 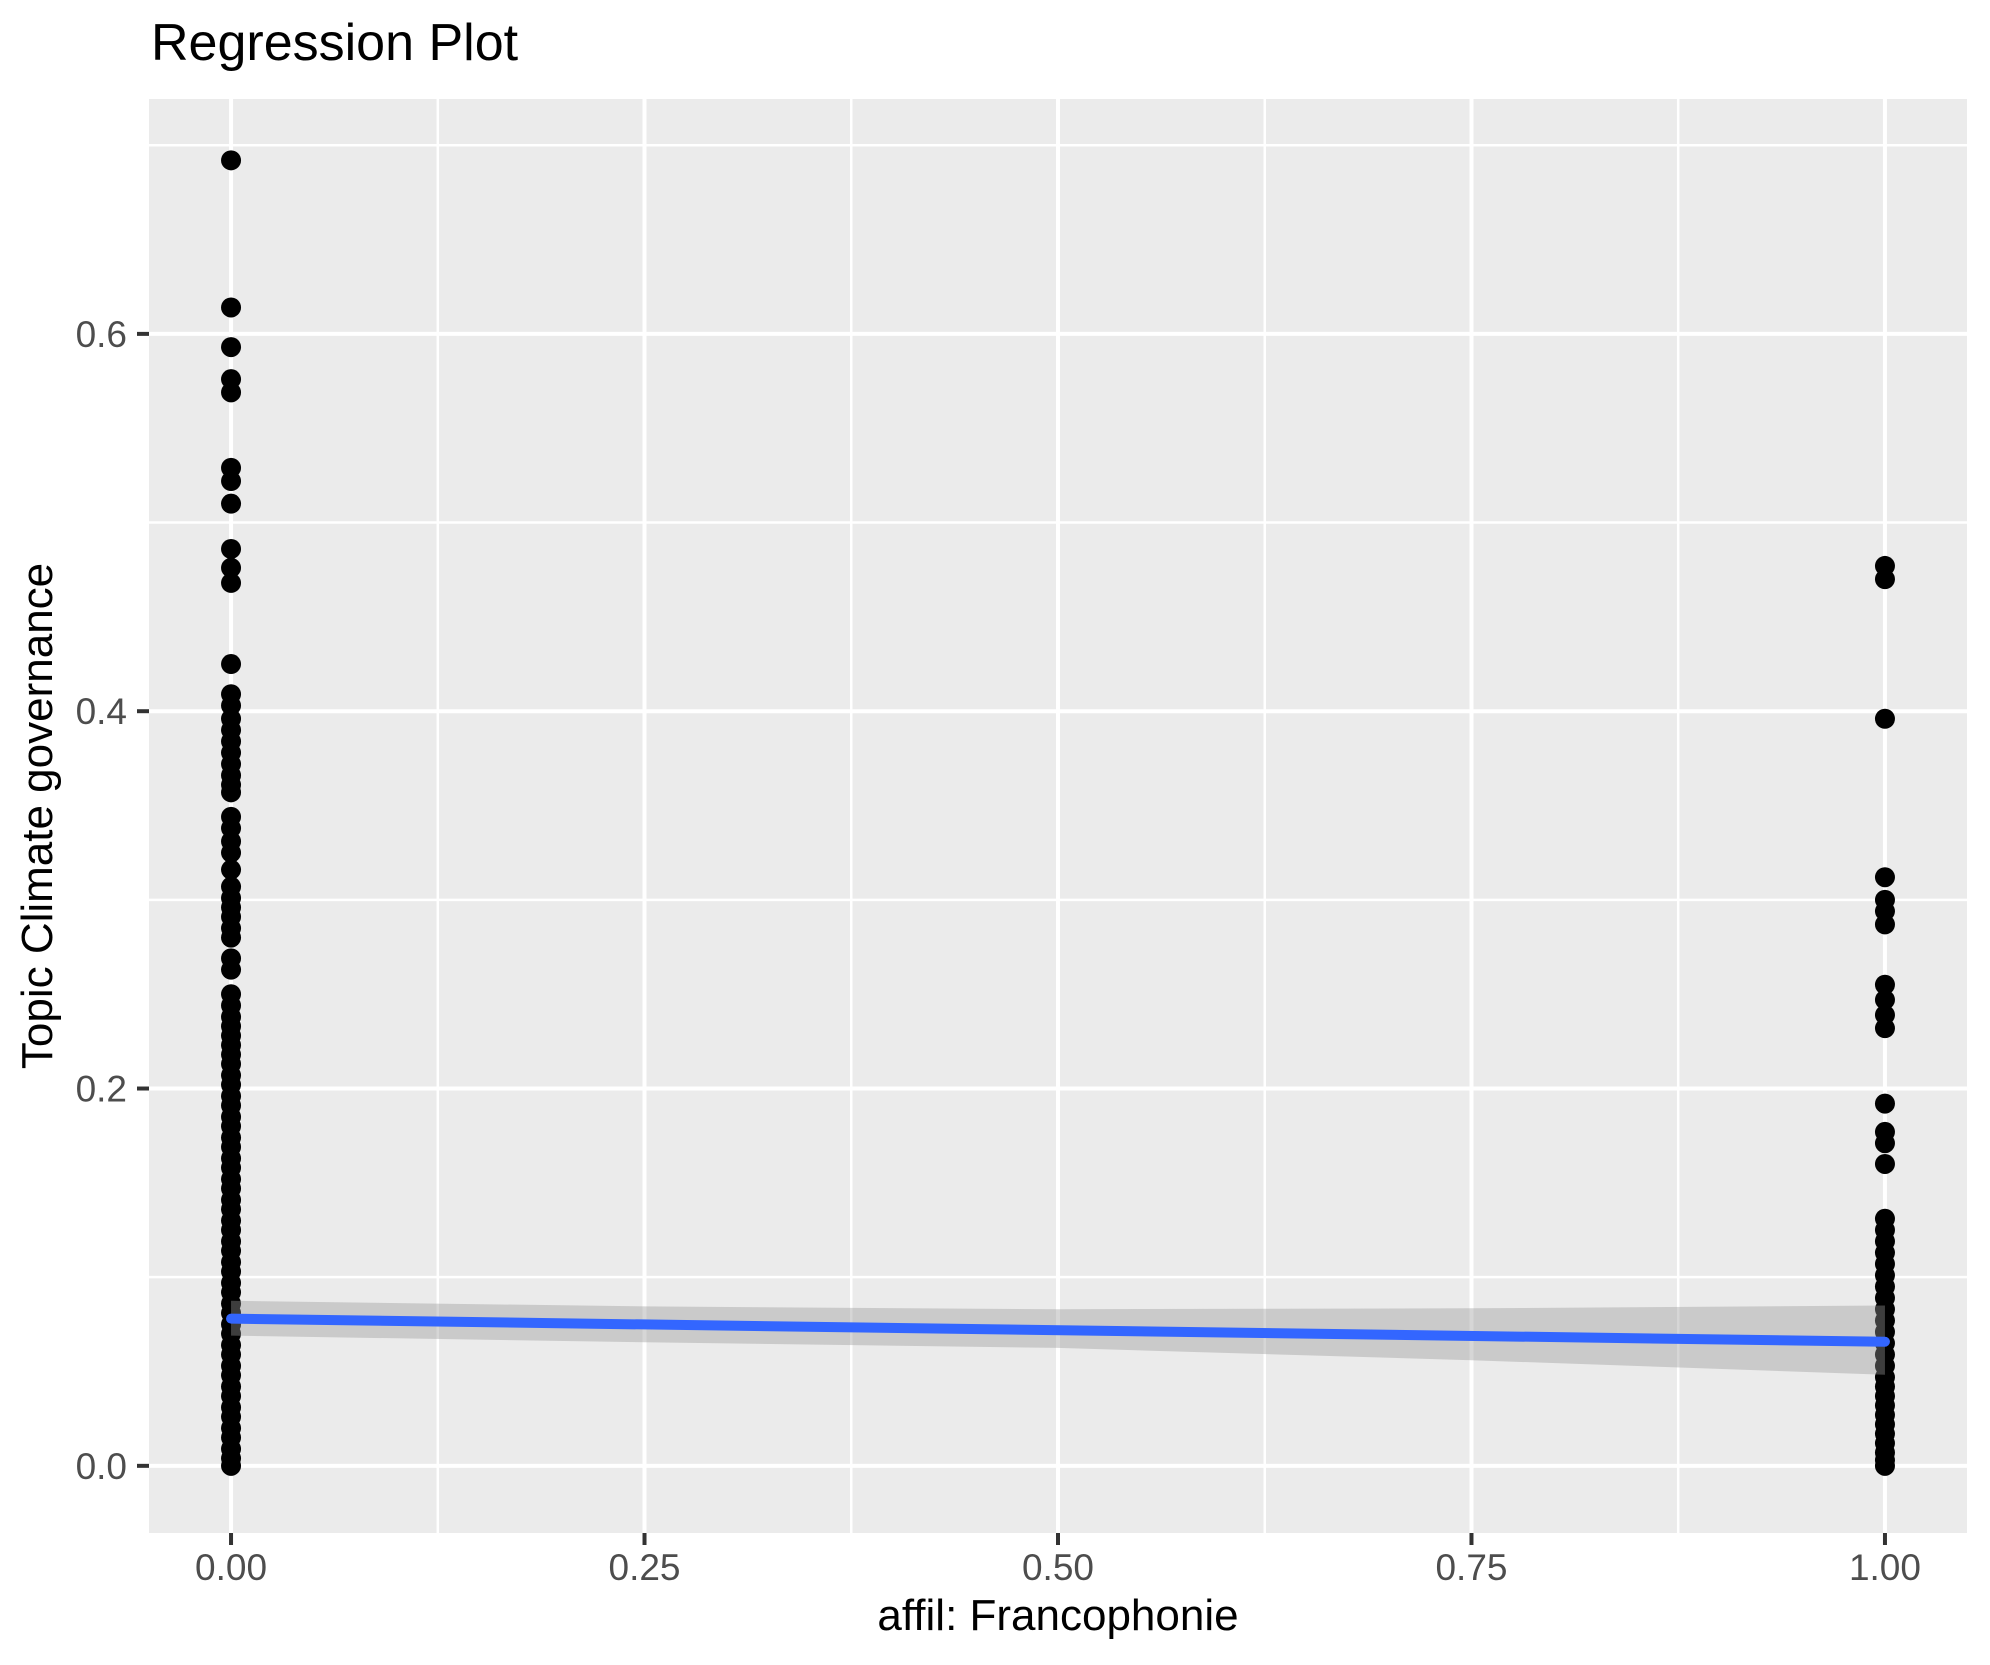 I want to click on x-tick-label: 1.00, so click(x=1885, y=1567).